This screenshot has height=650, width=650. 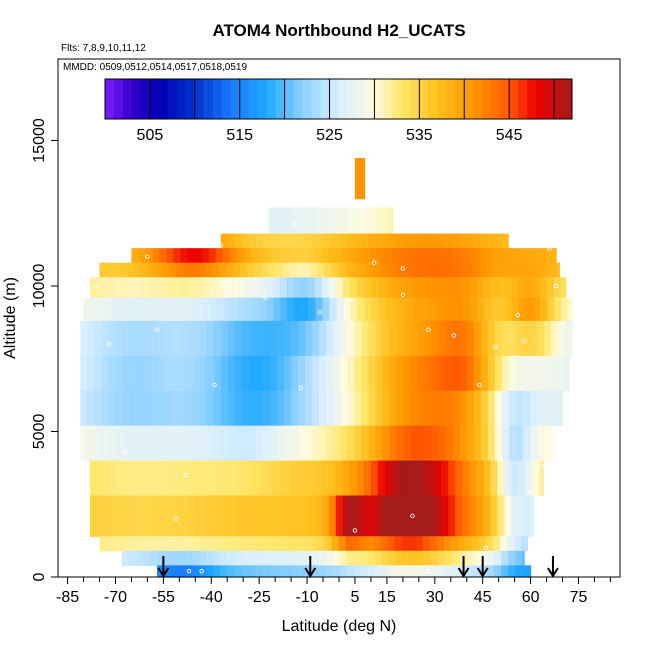 What do you see at coordinates (211, 597) in the screenshot?
I see `x-tick-label: -40` at bounding box center [211, 597].